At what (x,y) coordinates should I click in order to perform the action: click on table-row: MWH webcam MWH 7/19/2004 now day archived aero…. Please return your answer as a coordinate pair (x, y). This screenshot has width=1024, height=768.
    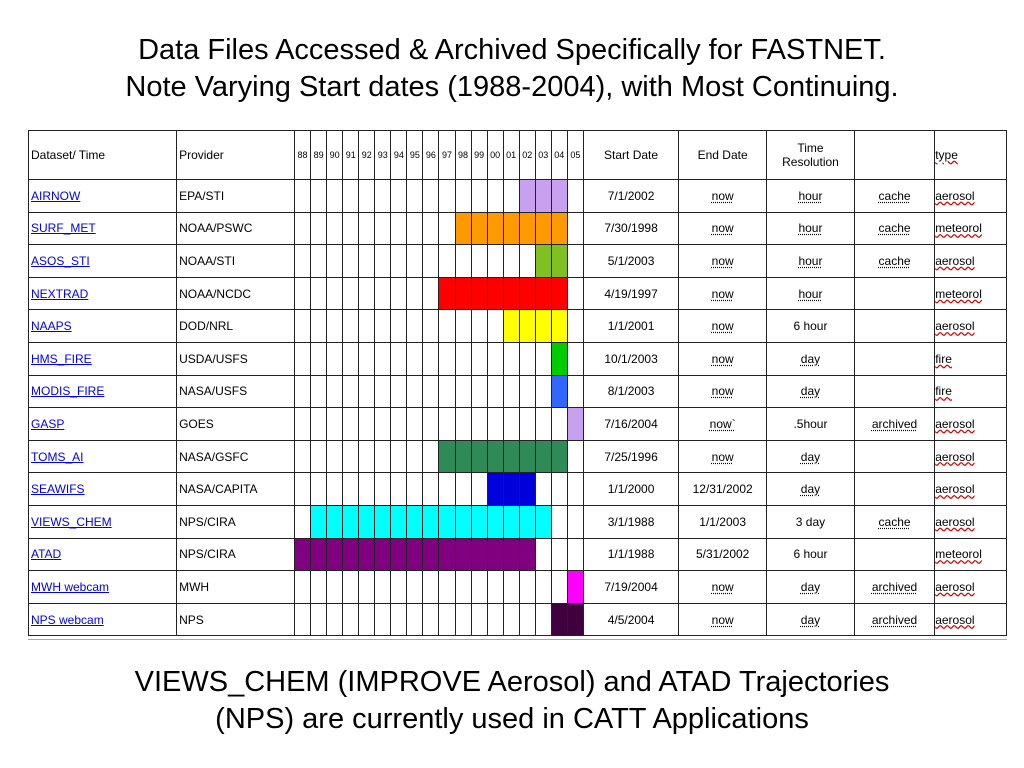
    Looking at the image, I should click on (517, 587).